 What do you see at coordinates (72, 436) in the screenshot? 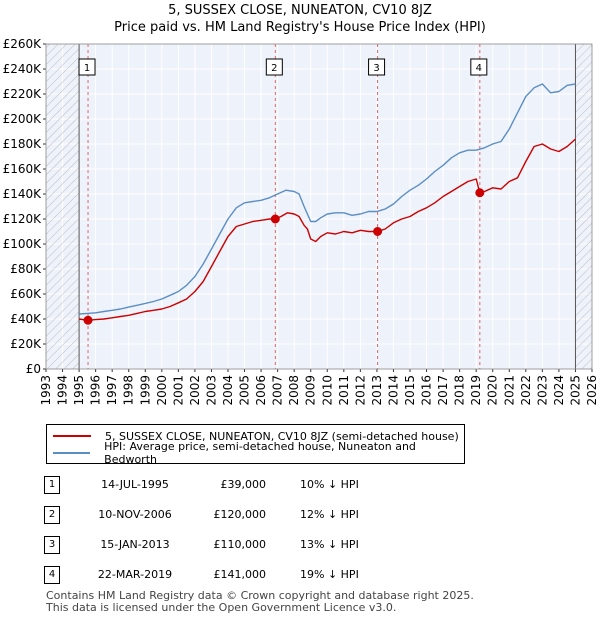
I see `legend-swatch-property` at bounding box center [72, 436].